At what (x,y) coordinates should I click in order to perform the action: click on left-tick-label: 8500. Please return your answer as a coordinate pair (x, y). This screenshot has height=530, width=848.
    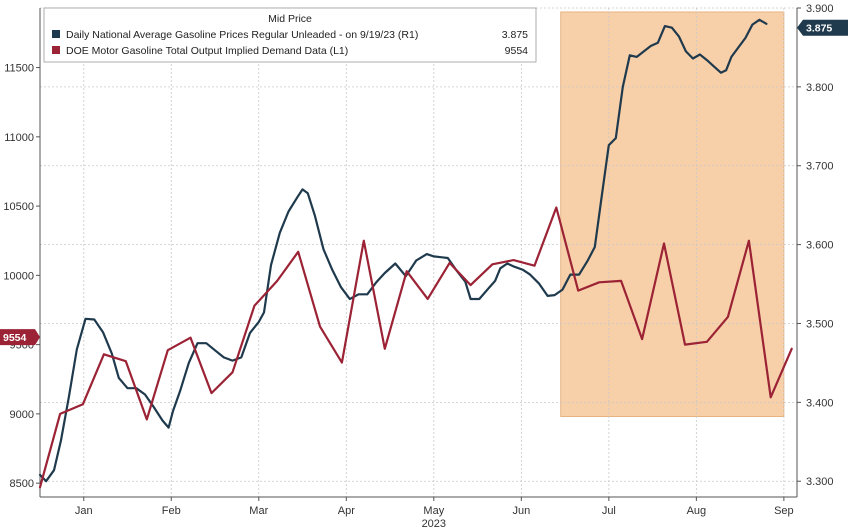
    Looking at the image, I should click on (22, 484).